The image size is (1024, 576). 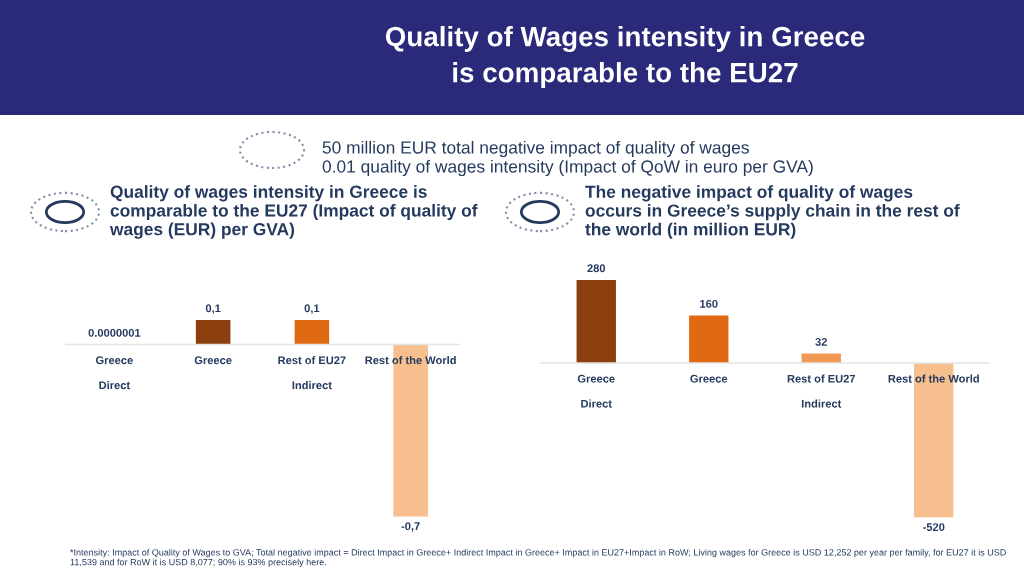 What do you see at coordinates (293, 212) in the screenshot?
I see `chart-title: Quality of wages intensity in Greece is comparable to the EU27 (Impact of quality of wages (EUR) per GVA)` at bounding box center [293, 212].